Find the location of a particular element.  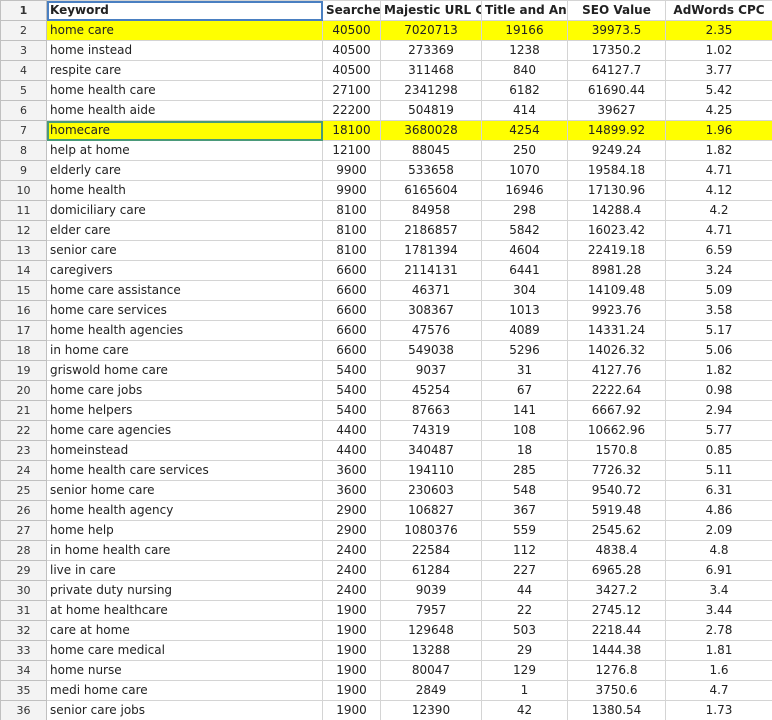

title-anchor-cell: 42 is located at coordinates (524, 710).